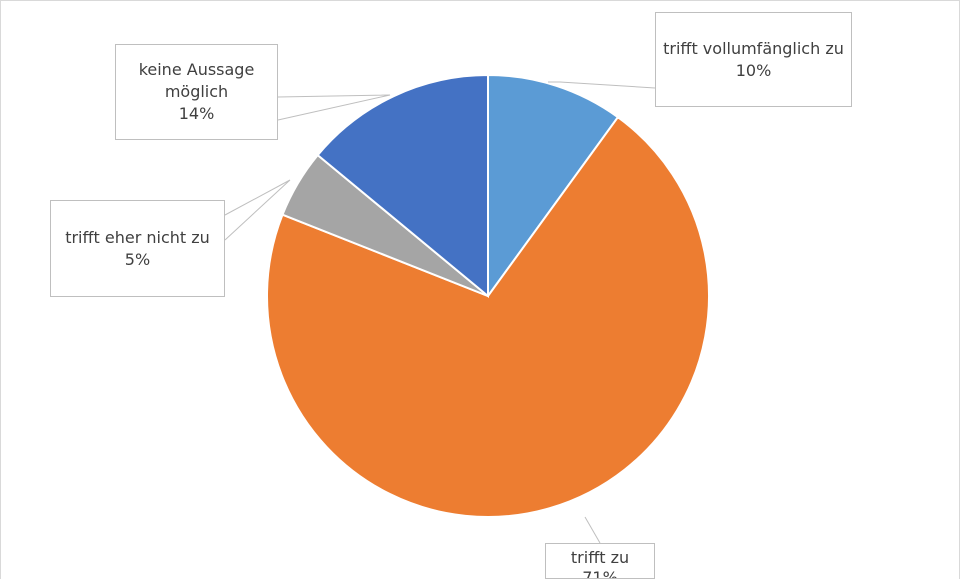 The height and width of the screenshot is (579, 960). What do you see at coordinates (196, 113) in the screenshot?
I see `label-value: 14%` at bounding box center [196, 113].